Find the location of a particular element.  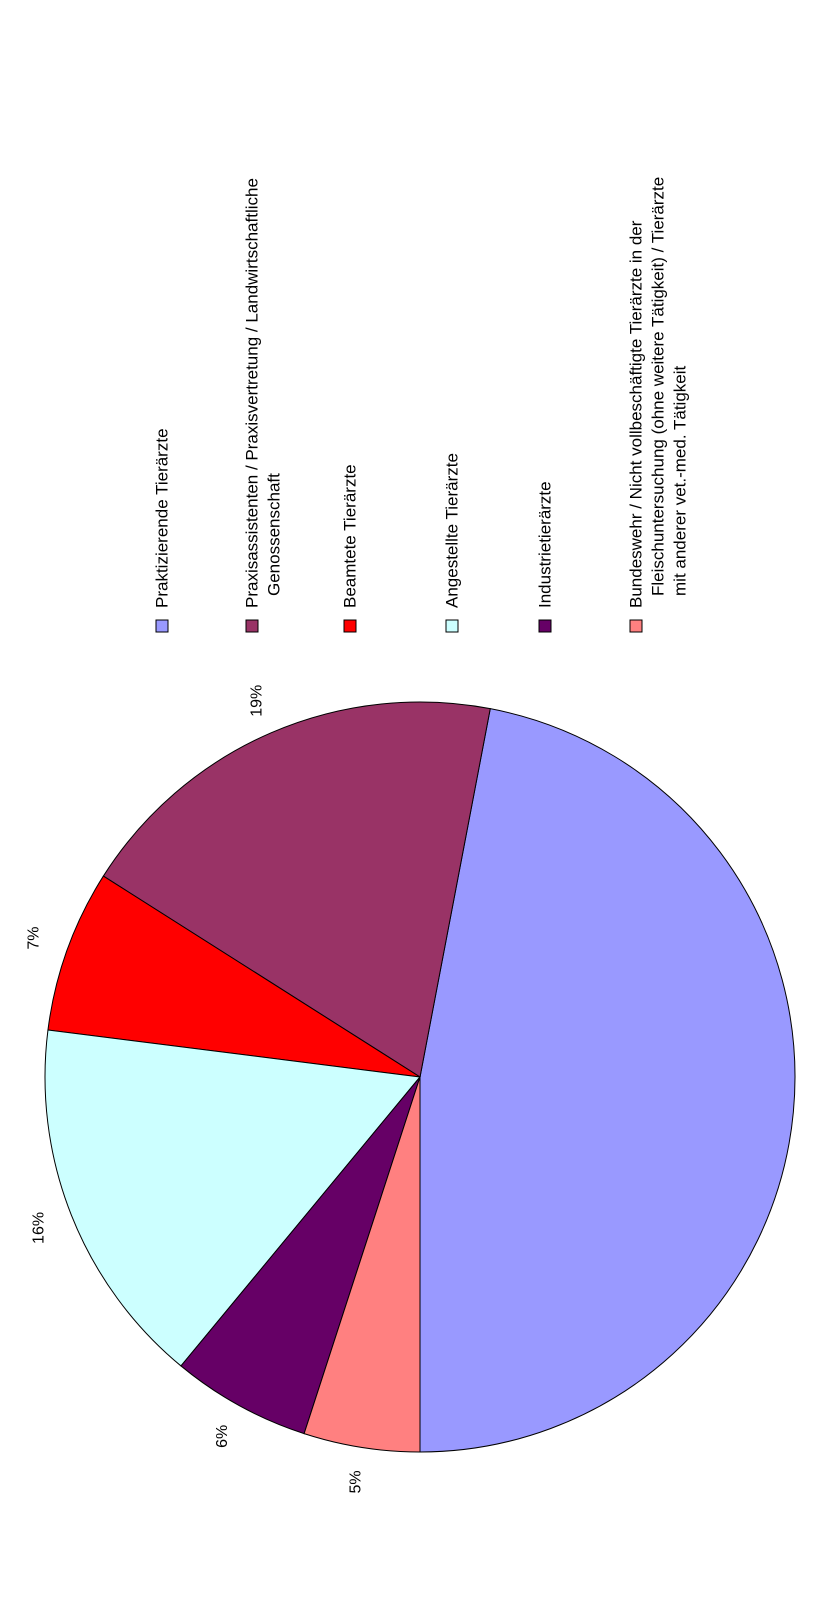

legend-label: Genossenschaft is located at coordinates (274, 534).